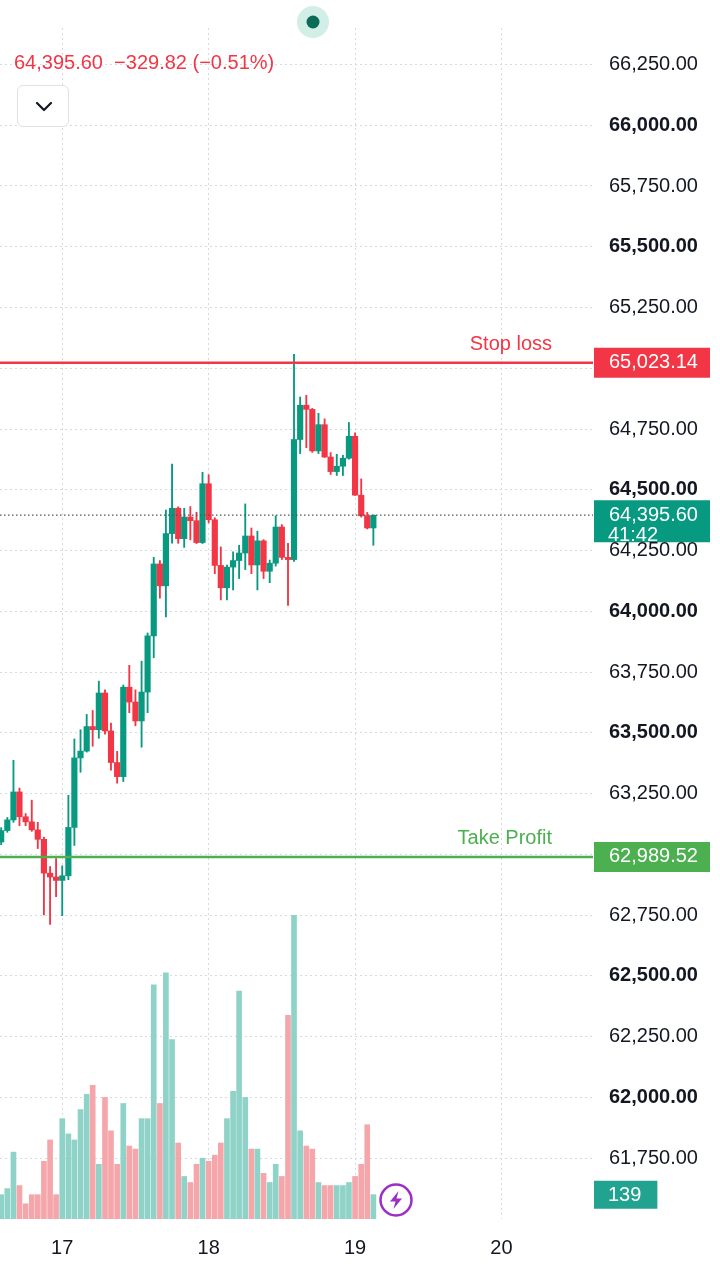 Image resolution: width=720 pixels, height=1269 pixels. Describe the element at coordinates (501, 1246) in the screenshot. I see `x-tick-label: 20` at that location.